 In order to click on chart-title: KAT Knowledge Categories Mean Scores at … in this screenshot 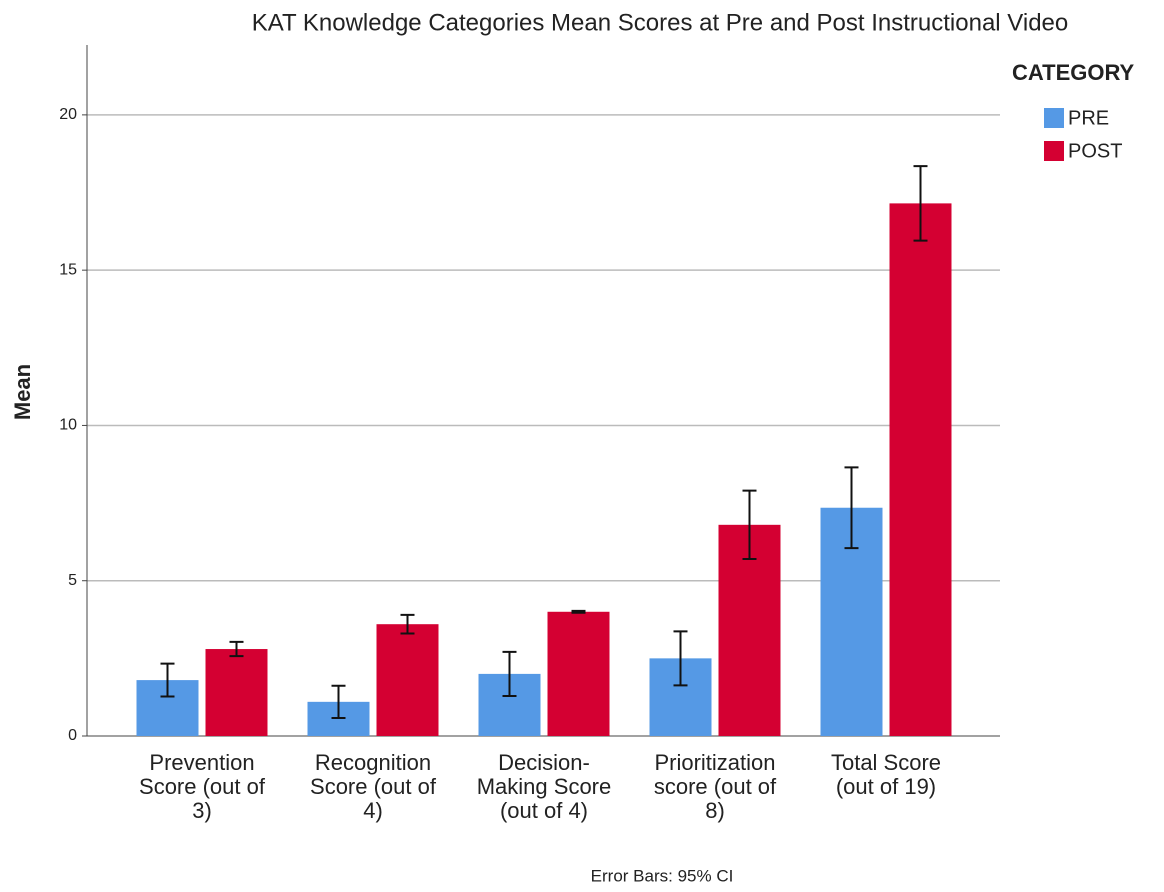, I will do `click(660, 22)`.